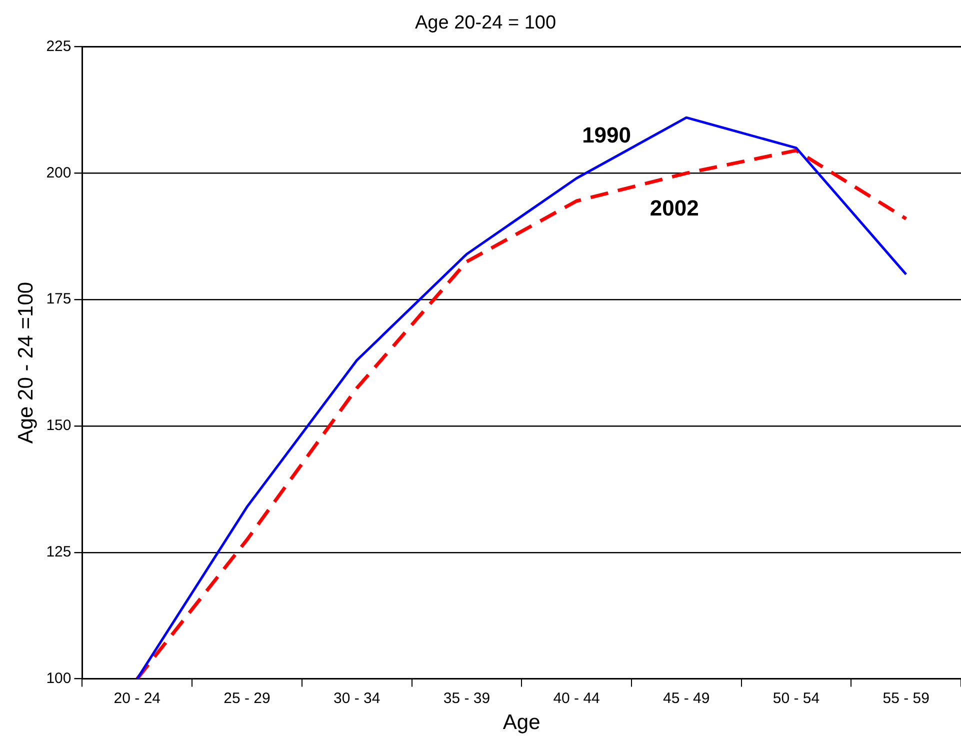 The width and height of the screenshot is (961, 736). What do you see at coordinates (59, 173) in the screenshot?
I see `y-tick-label: 200` at bounding box center [59, 173].